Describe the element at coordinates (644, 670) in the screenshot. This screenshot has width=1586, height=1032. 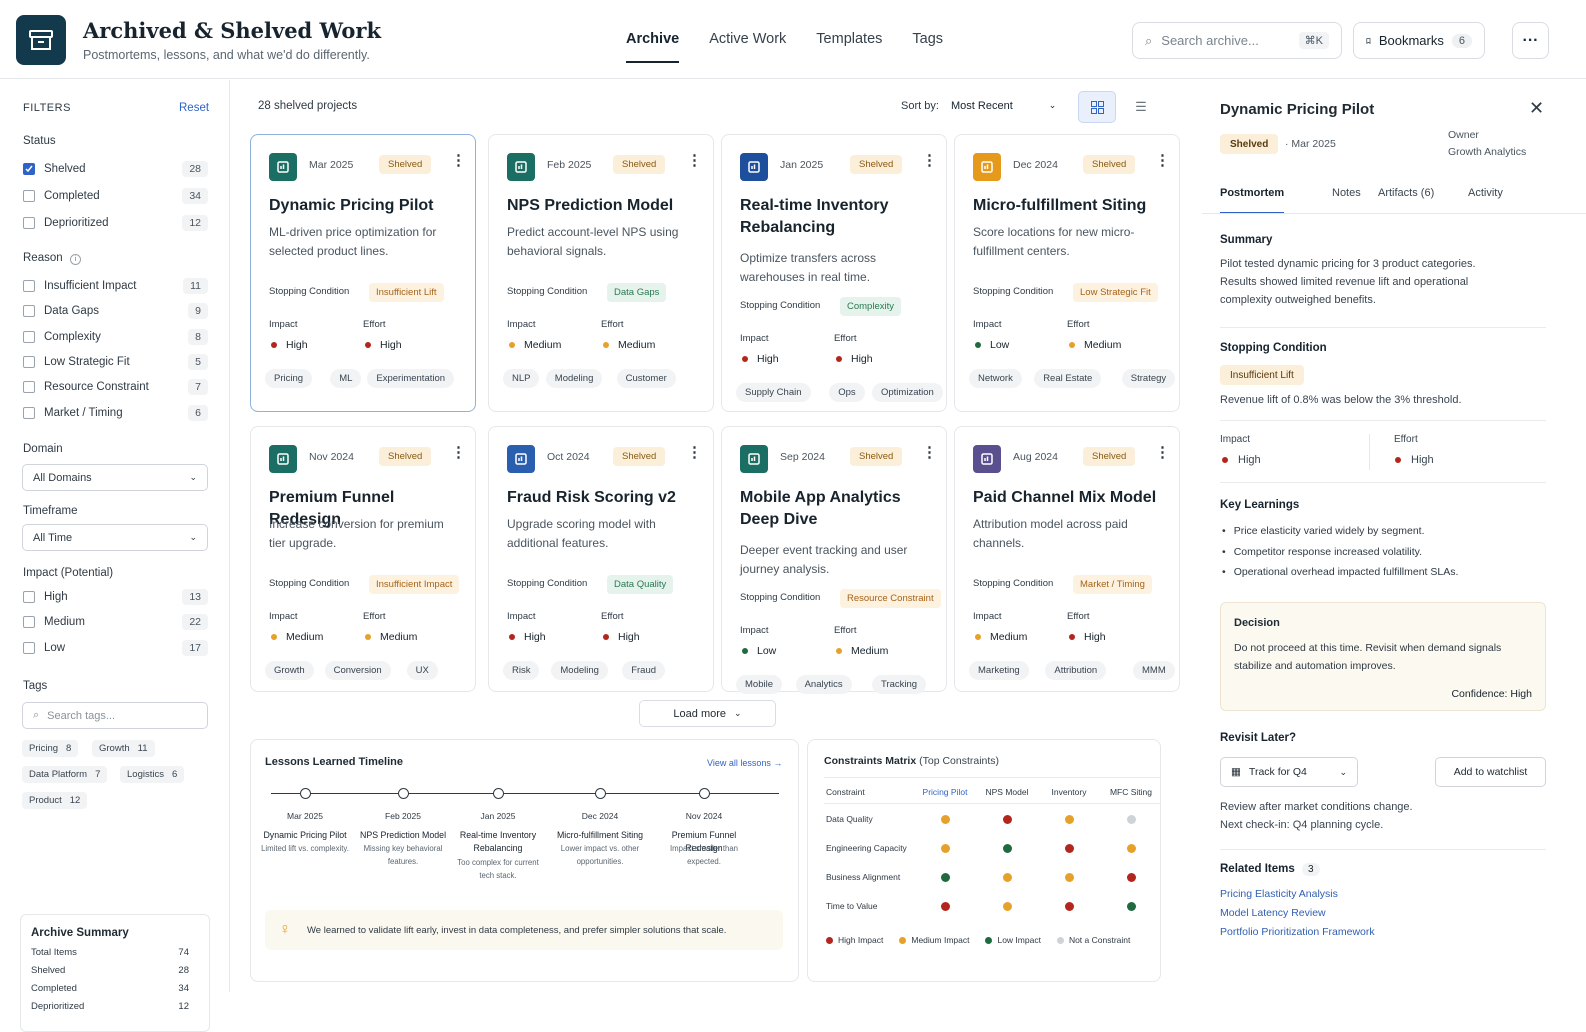
I see `card-tag: Fraud` at that location.